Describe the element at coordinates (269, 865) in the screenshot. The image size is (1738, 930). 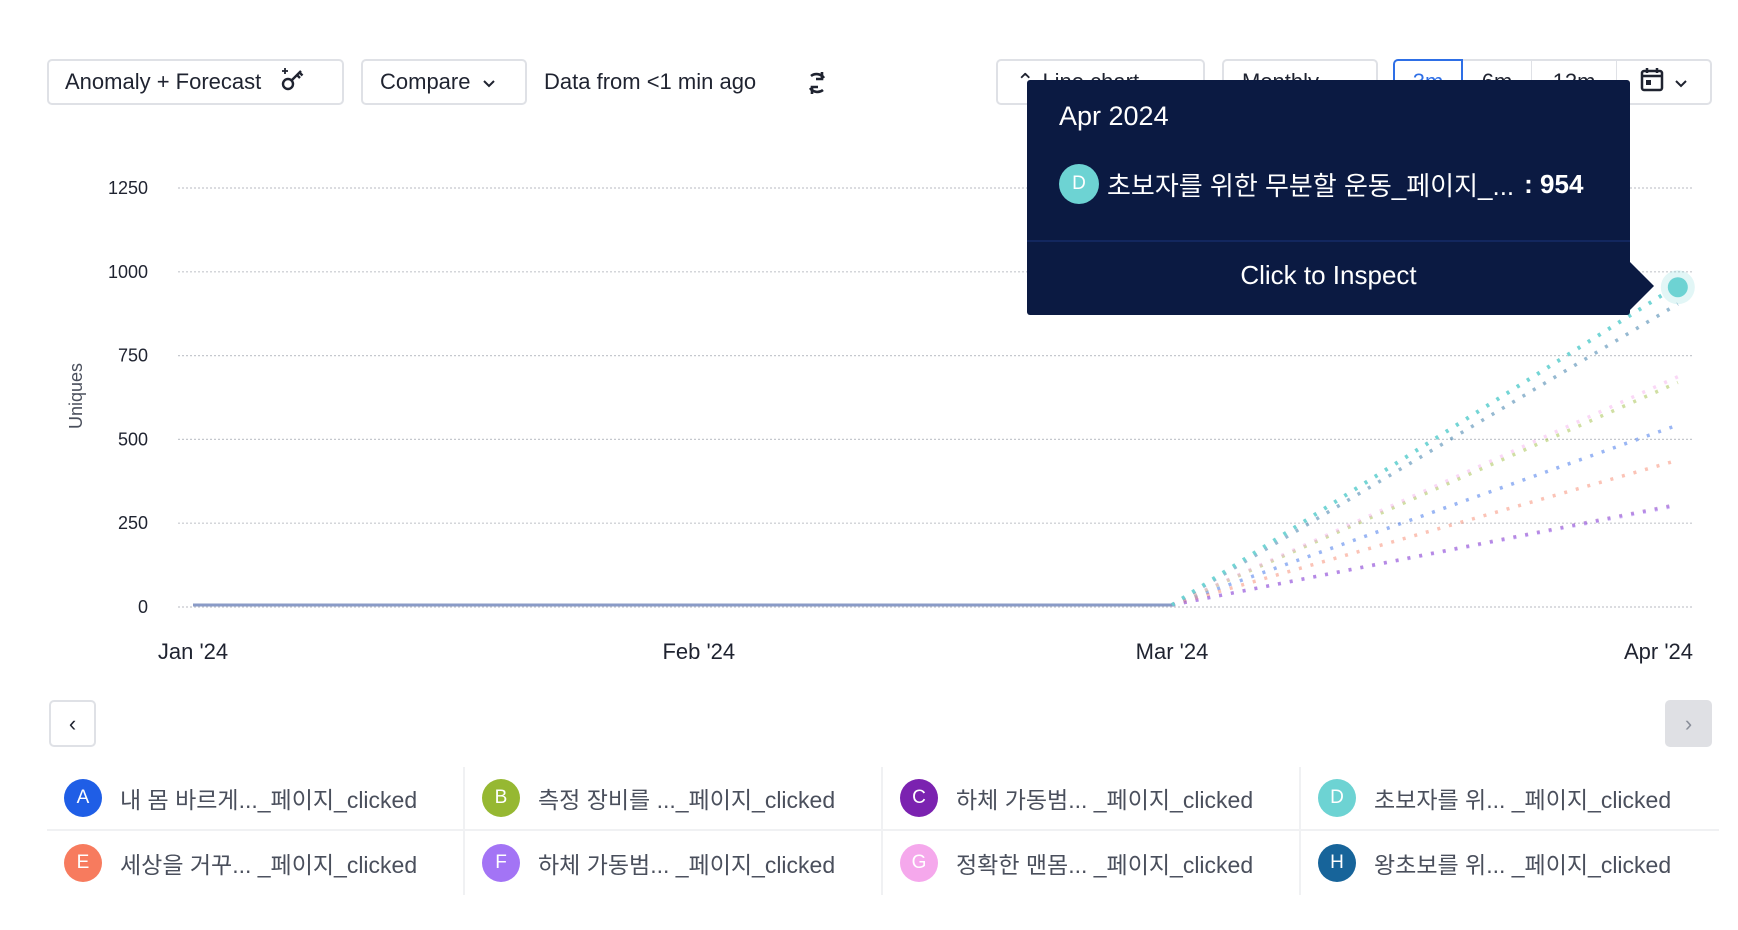
I see `legend-label: 세상을 거꾸... _페이지_clicked` at that location.